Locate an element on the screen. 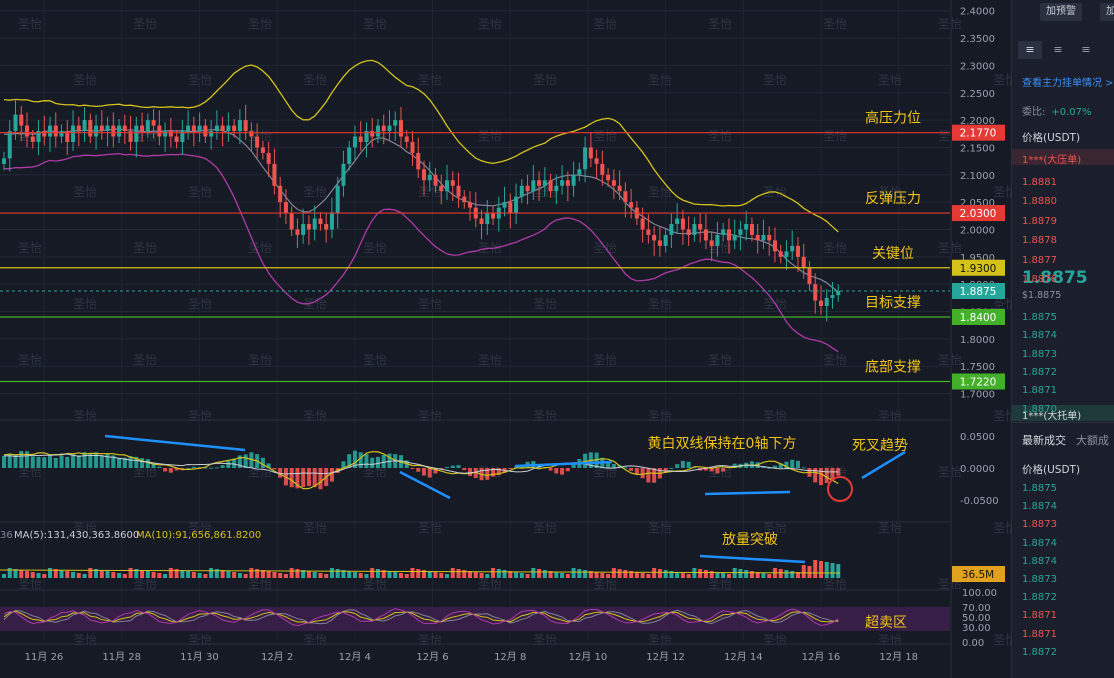  price-level-annotation: 高压力位 is located at coordinates (893, 118).